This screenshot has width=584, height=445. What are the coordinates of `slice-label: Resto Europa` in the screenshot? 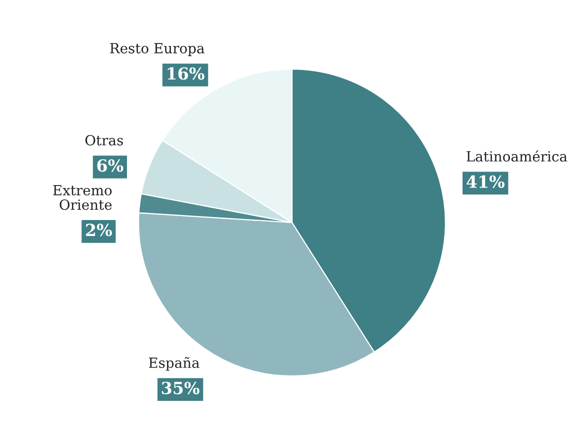 It's located at (157, 49).